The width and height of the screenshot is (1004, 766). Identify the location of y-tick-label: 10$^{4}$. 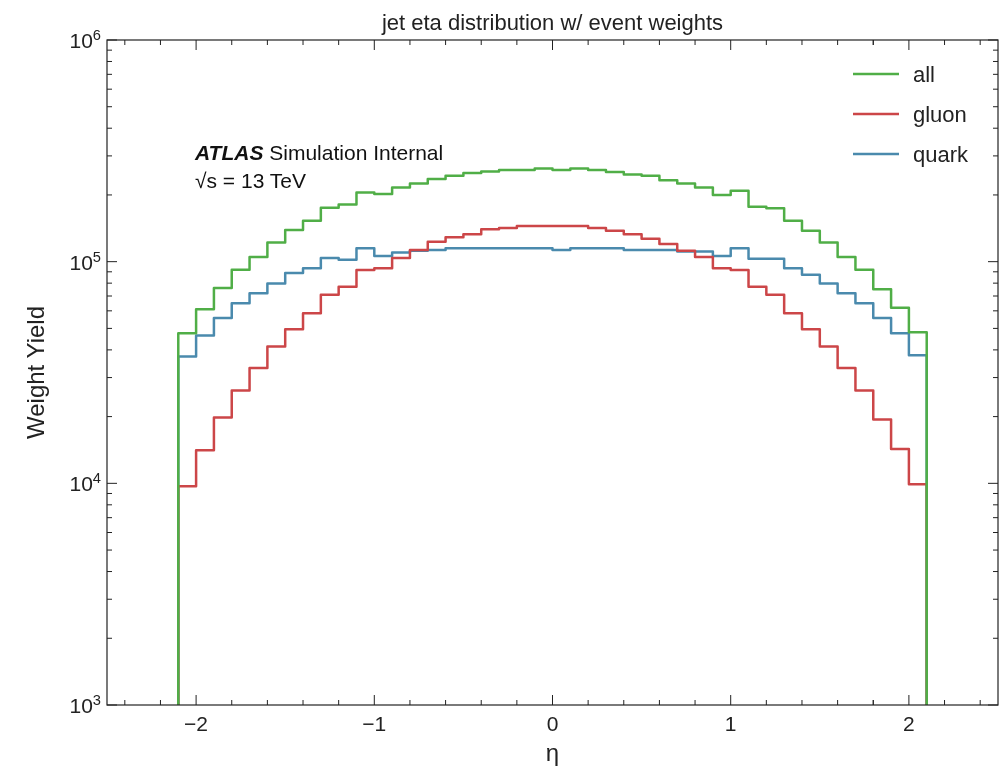
(85, 483).